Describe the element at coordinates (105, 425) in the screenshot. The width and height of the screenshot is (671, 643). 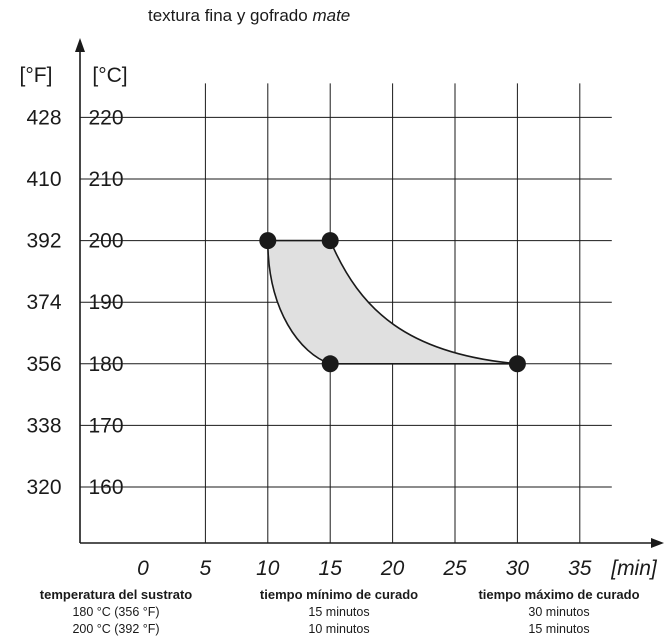
I see `y-tick-label-c: 170` at that location.